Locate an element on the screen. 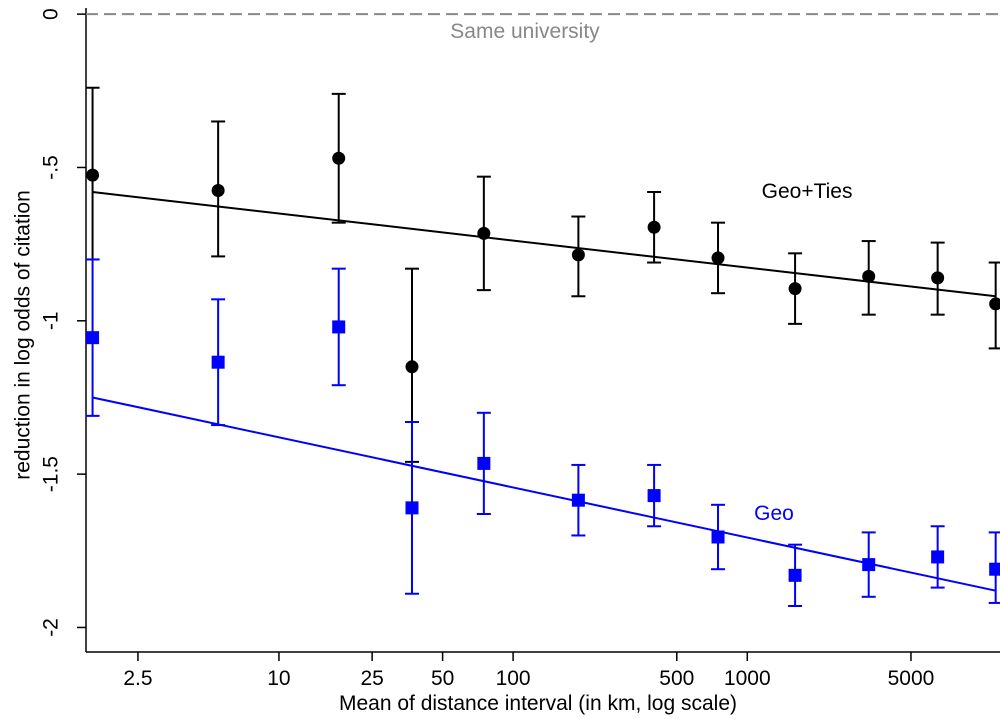 The image size is (1000, 719). y-tick-label: -.5 is located at coordinates (50, 167).